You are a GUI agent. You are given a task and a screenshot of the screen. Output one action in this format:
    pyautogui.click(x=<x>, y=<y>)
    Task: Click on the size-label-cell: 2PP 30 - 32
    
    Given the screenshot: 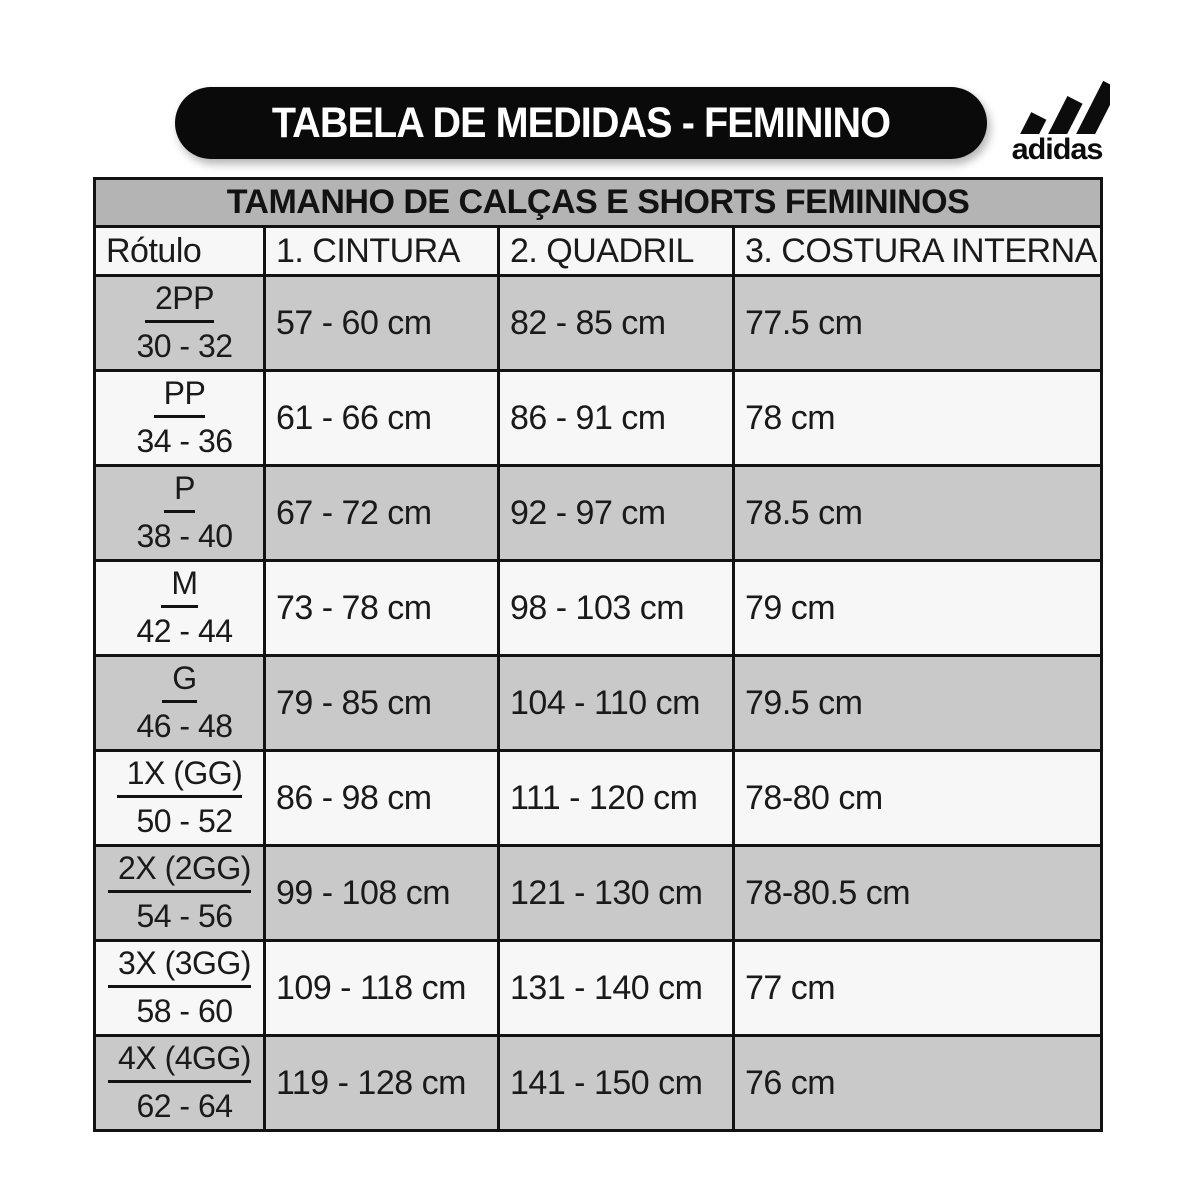 What is the action you would take?
    pyautogui.click(x=179, y=323)
    